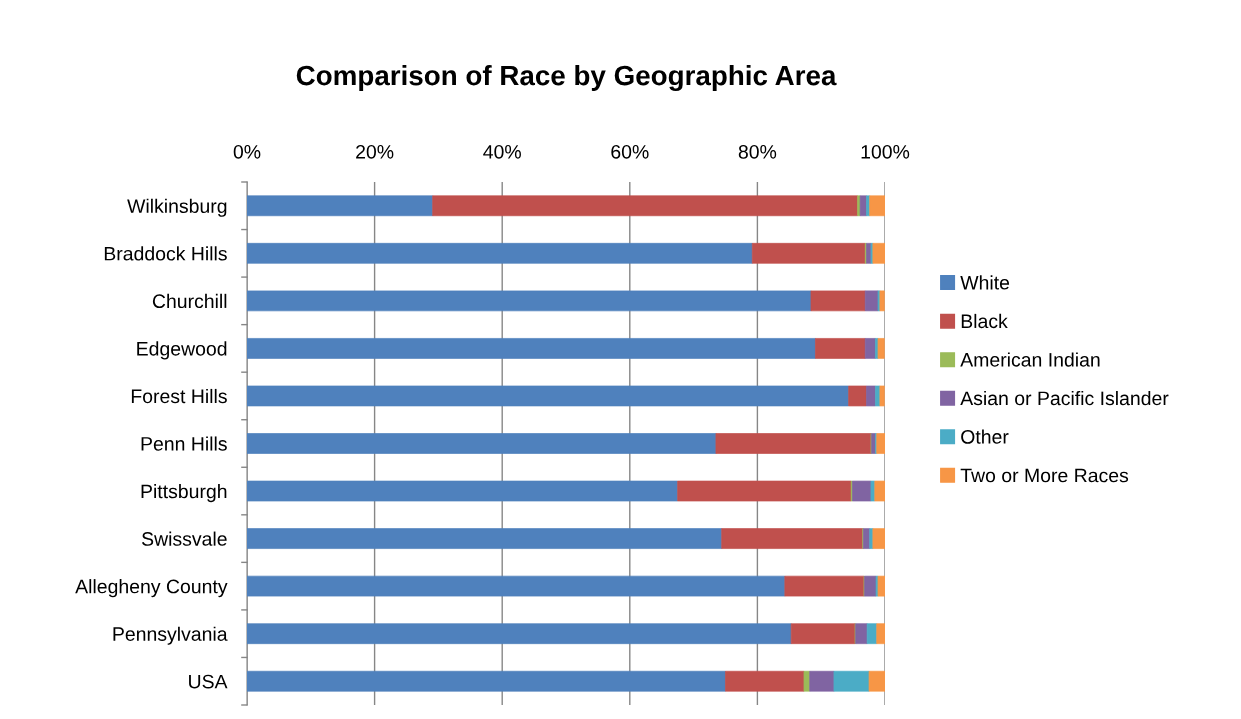 The height and width of the screenshot is (719, 1241). What do you see at coordinates (566, 78) in the screenshot?
I see `chart-title: Comparison of Race by Geographic Area` at bounding box center [566, 78].